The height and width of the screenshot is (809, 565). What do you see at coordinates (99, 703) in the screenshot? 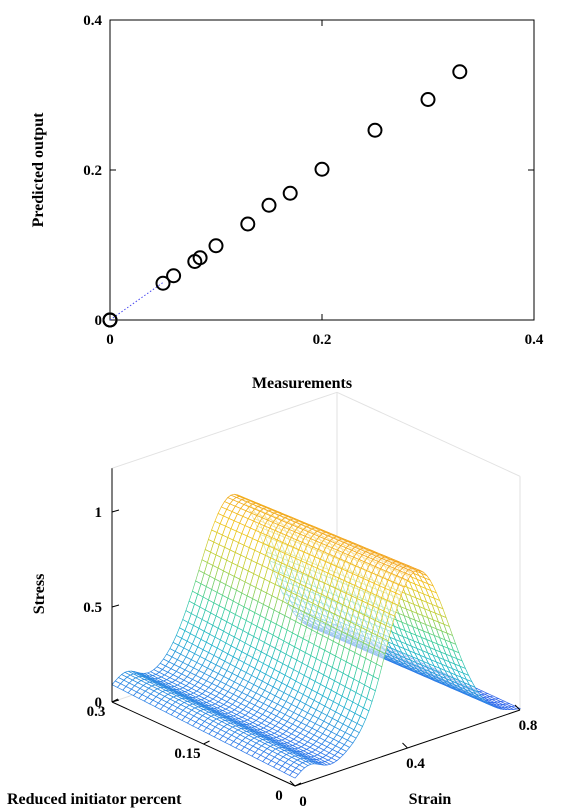
I see `z-tick-label: 0` at bounding box center [99, 703].